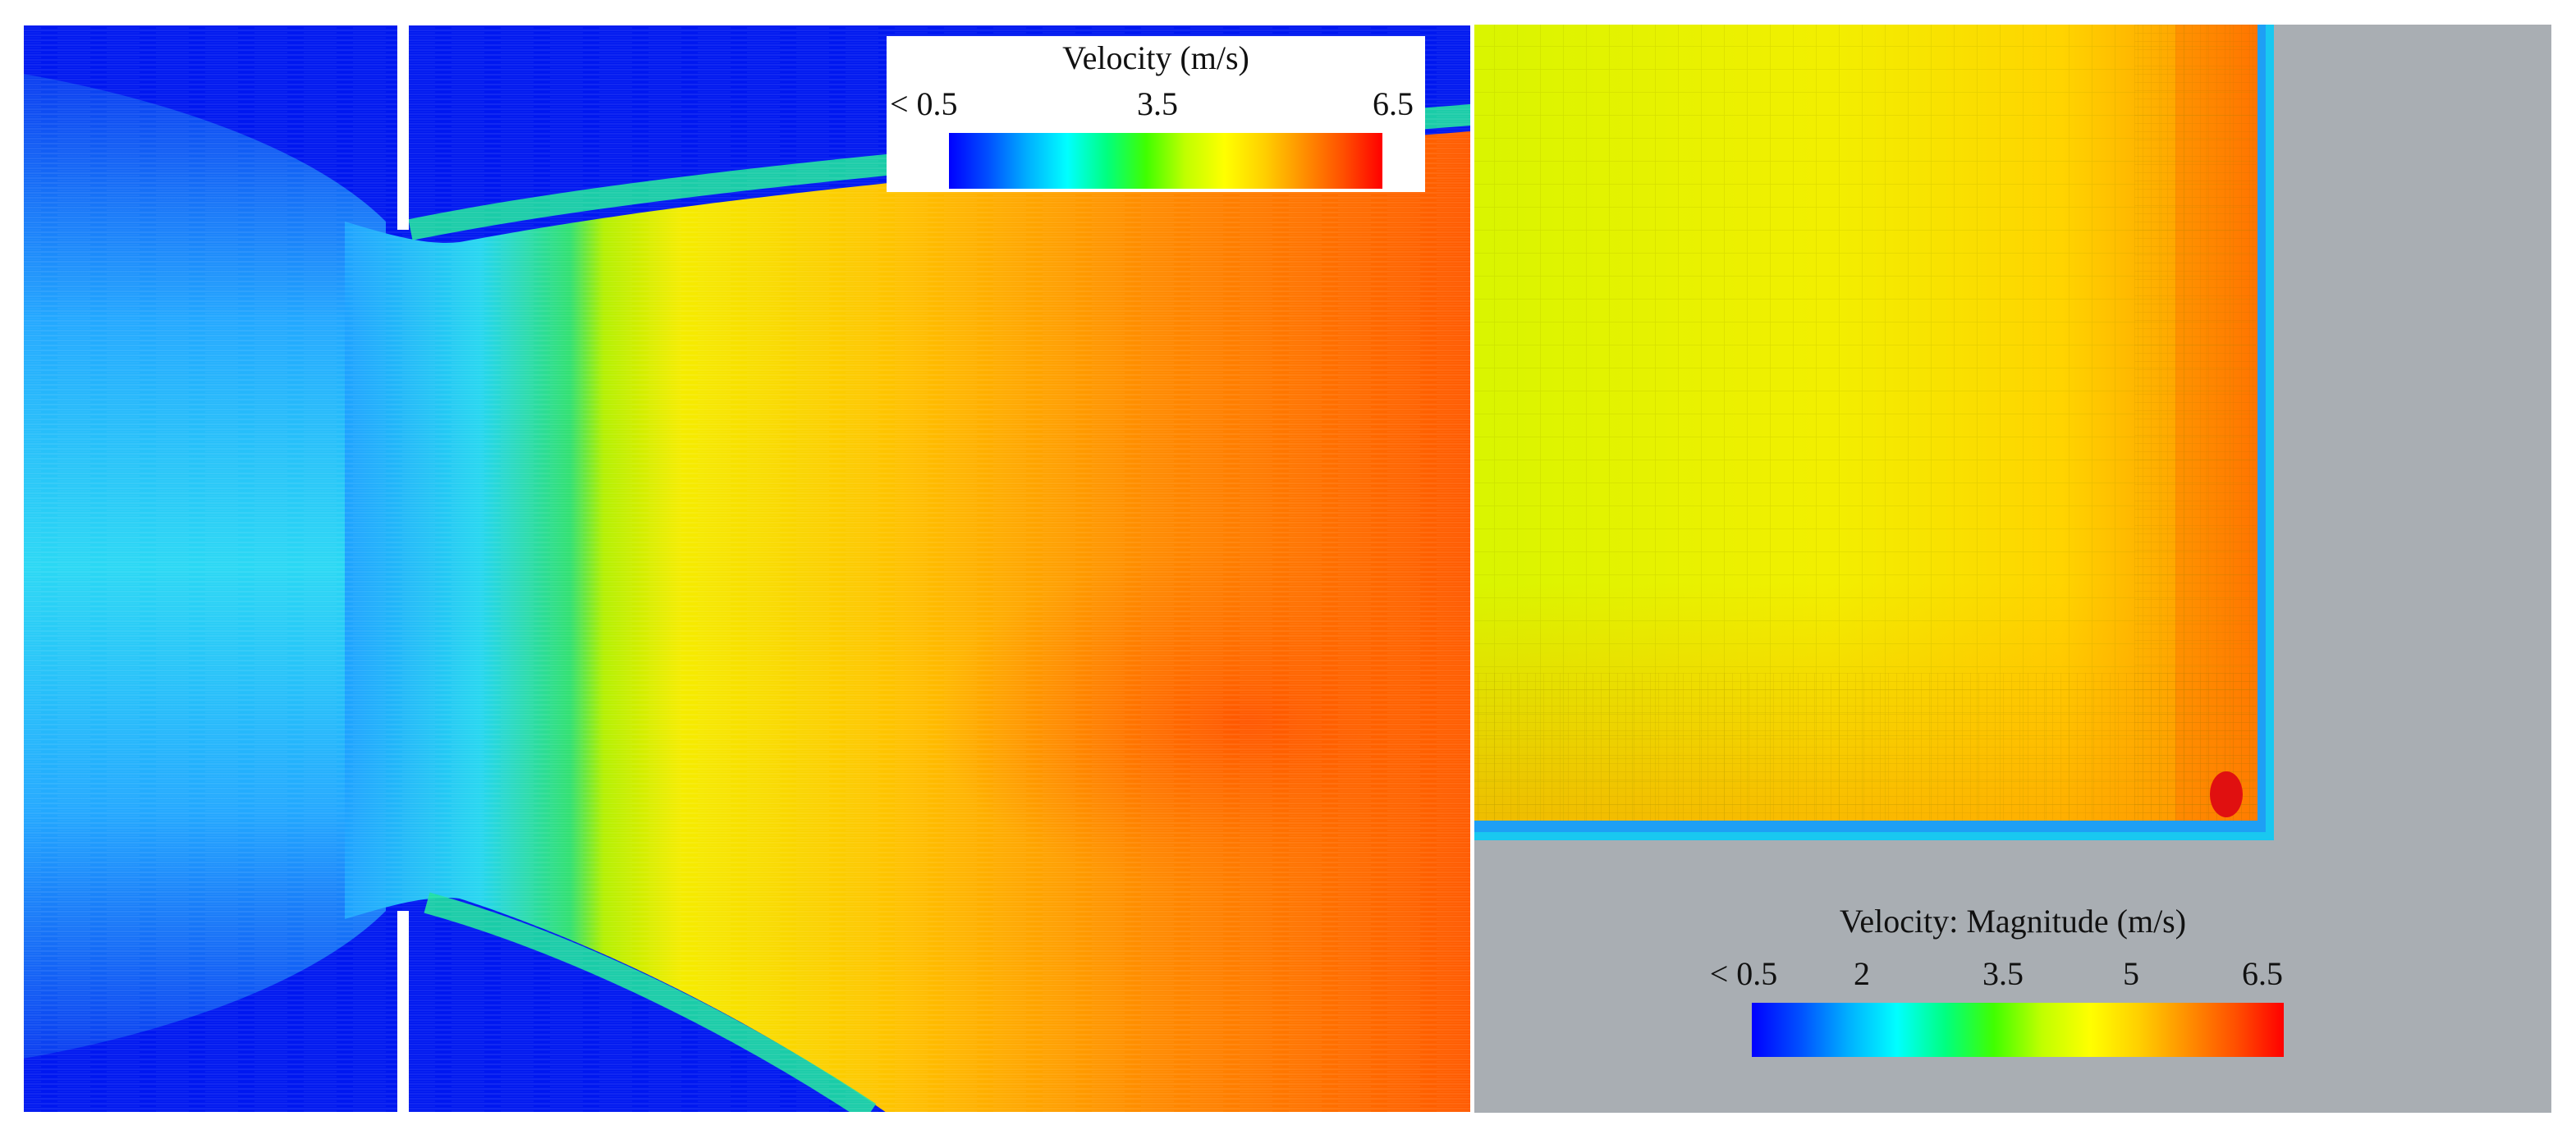 This screenshot has width=2576, height=1139. I want to click on left-colorbar-tick-mid: 3.5, so click(1157, 103).